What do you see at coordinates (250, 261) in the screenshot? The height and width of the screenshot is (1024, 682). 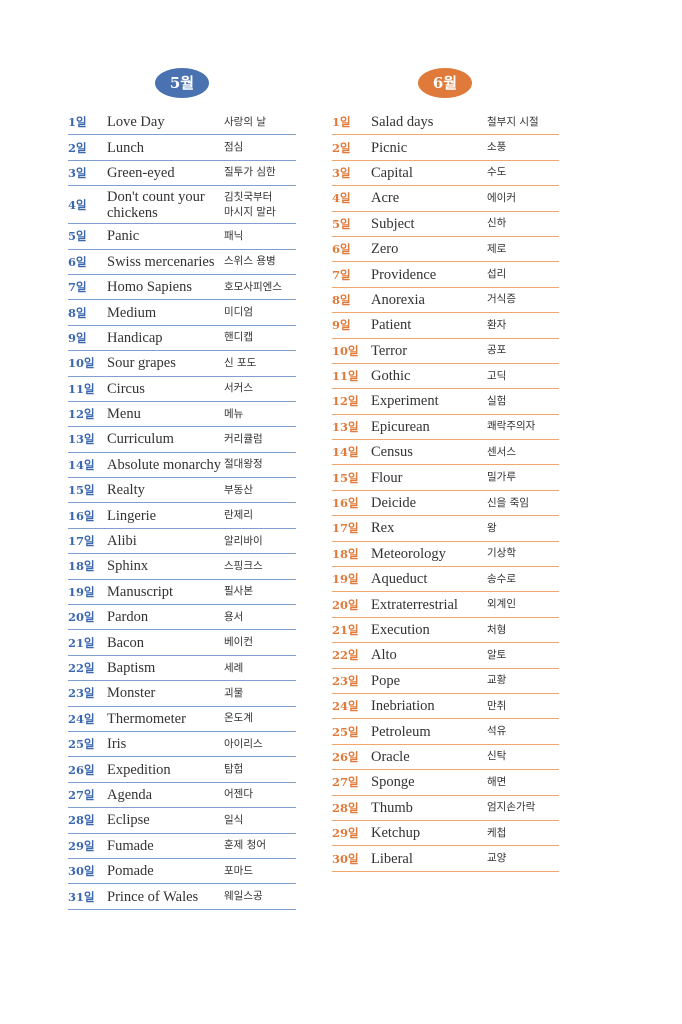 I see `korean-meaning: 스위스 용병` at bounding box center [250, 261].